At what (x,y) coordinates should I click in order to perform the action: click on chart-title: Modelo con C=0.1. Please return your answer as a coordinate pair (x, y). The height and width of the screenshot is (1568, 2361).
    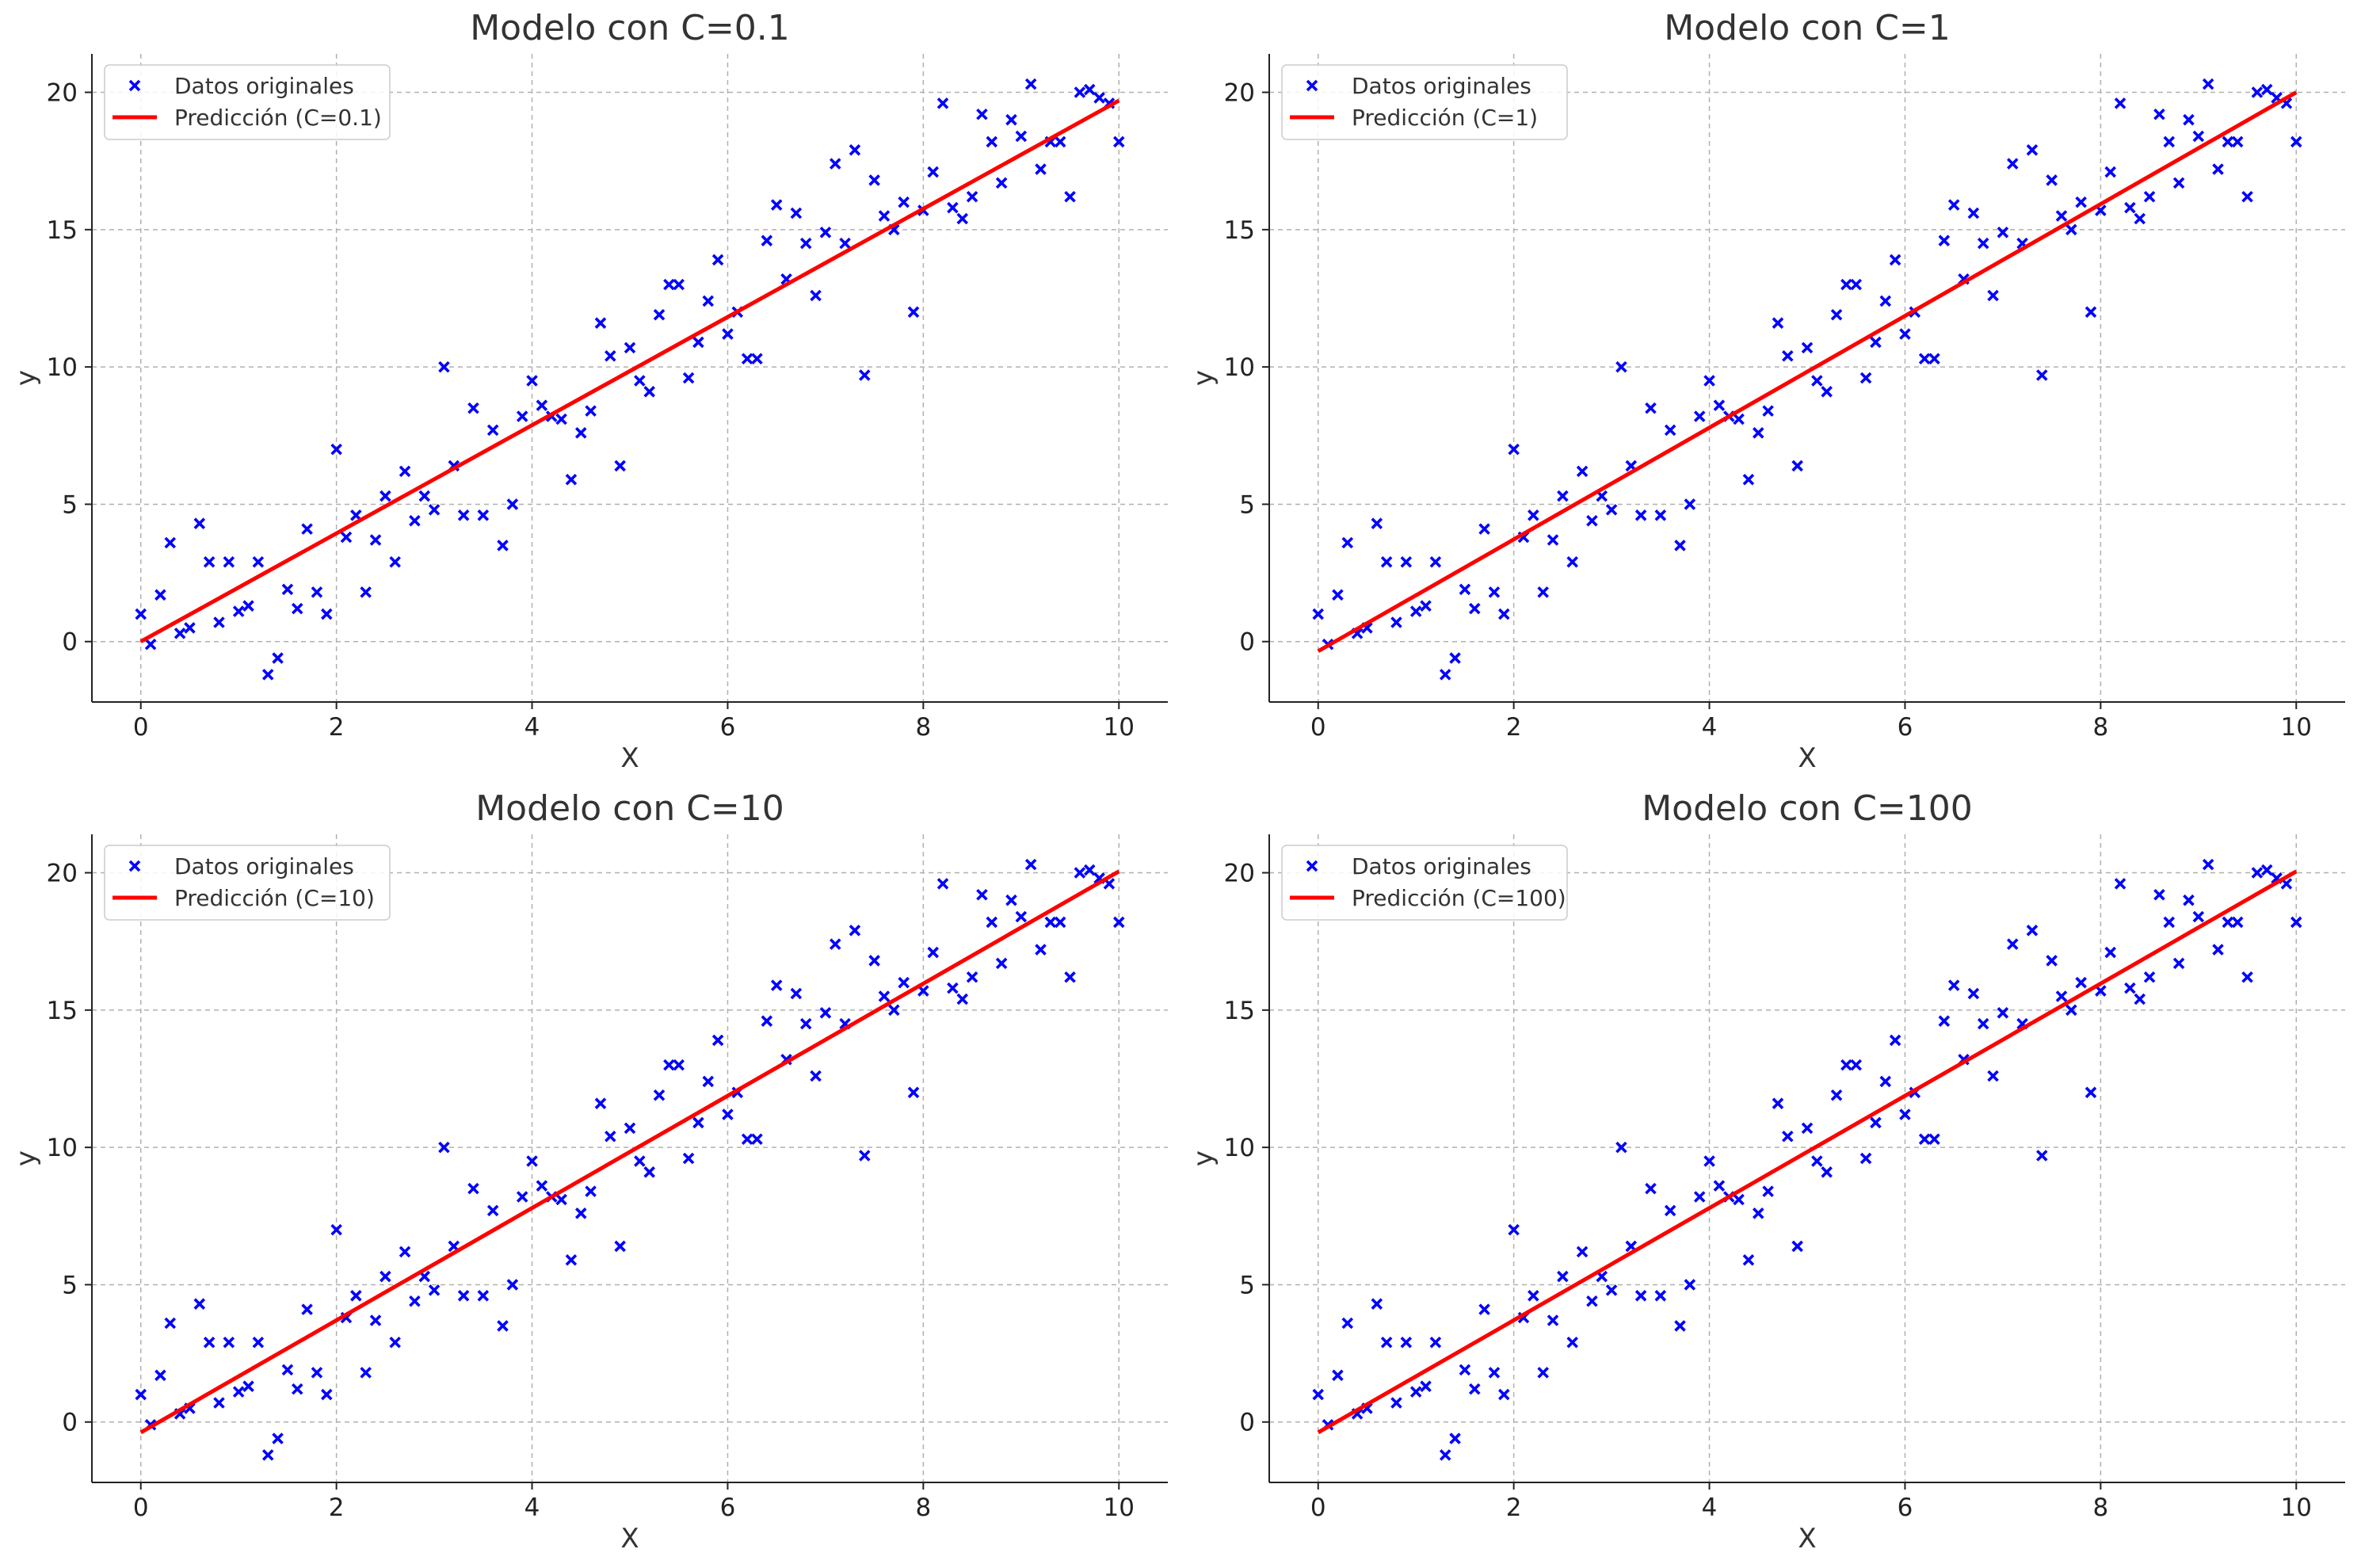
    Looking at the image, I should click on (630, 28).